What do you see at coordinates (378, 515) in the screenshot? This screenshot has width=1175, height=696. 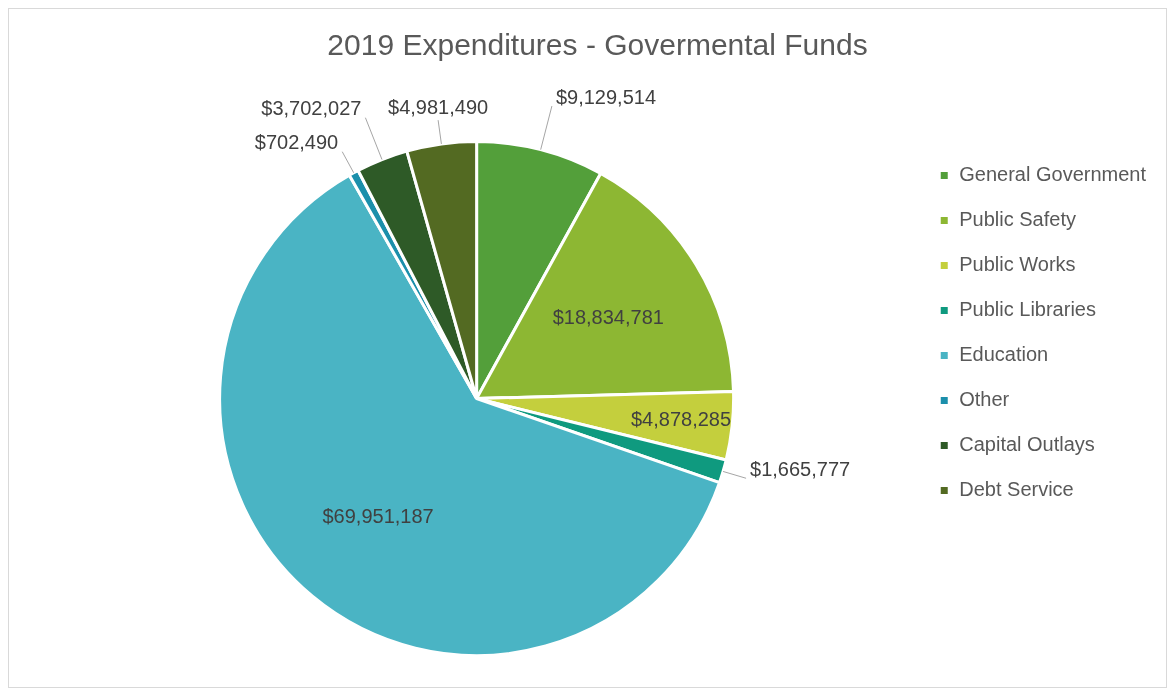 I see `data-label: $69,951,187` at bounding box center [378, 515].